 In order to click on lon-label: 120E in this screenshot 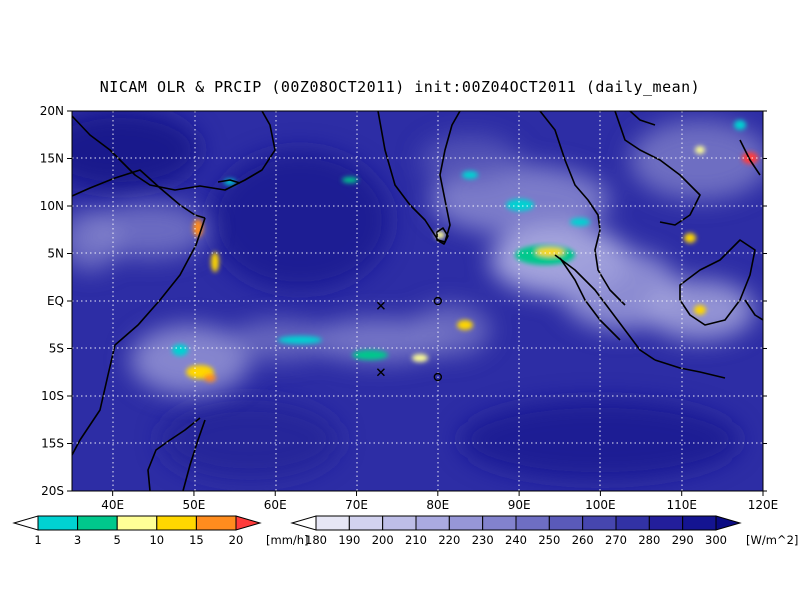, I will do `click(763, 505)`.